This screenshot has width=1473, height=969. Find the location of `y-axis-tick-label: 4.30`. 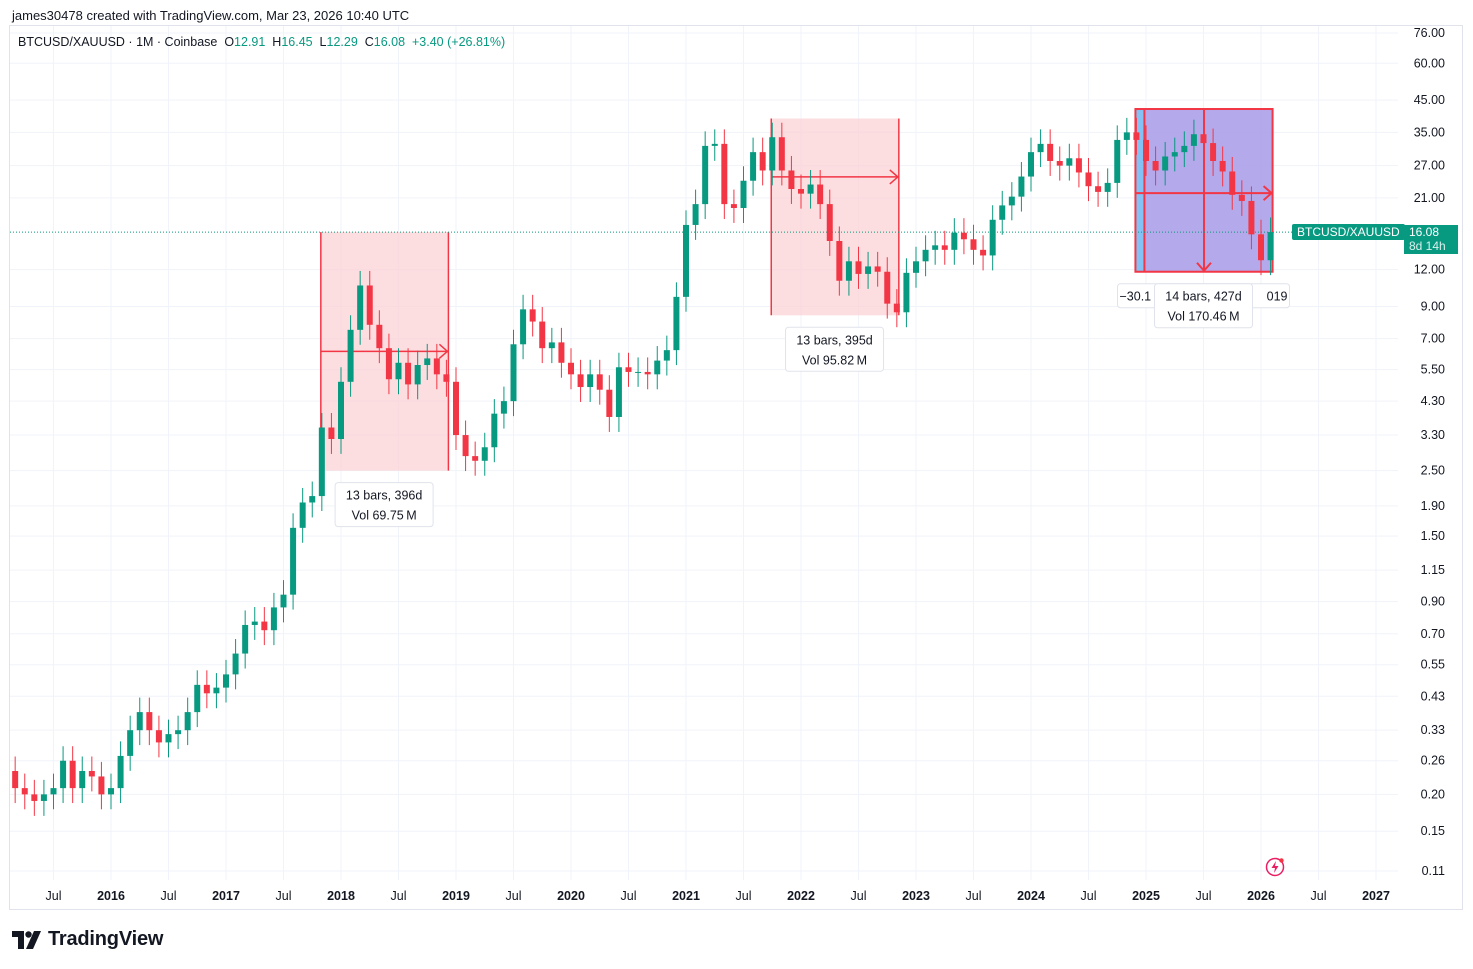

y-axis-tick-label: 4.30 is located at coordinates (1433, 401).